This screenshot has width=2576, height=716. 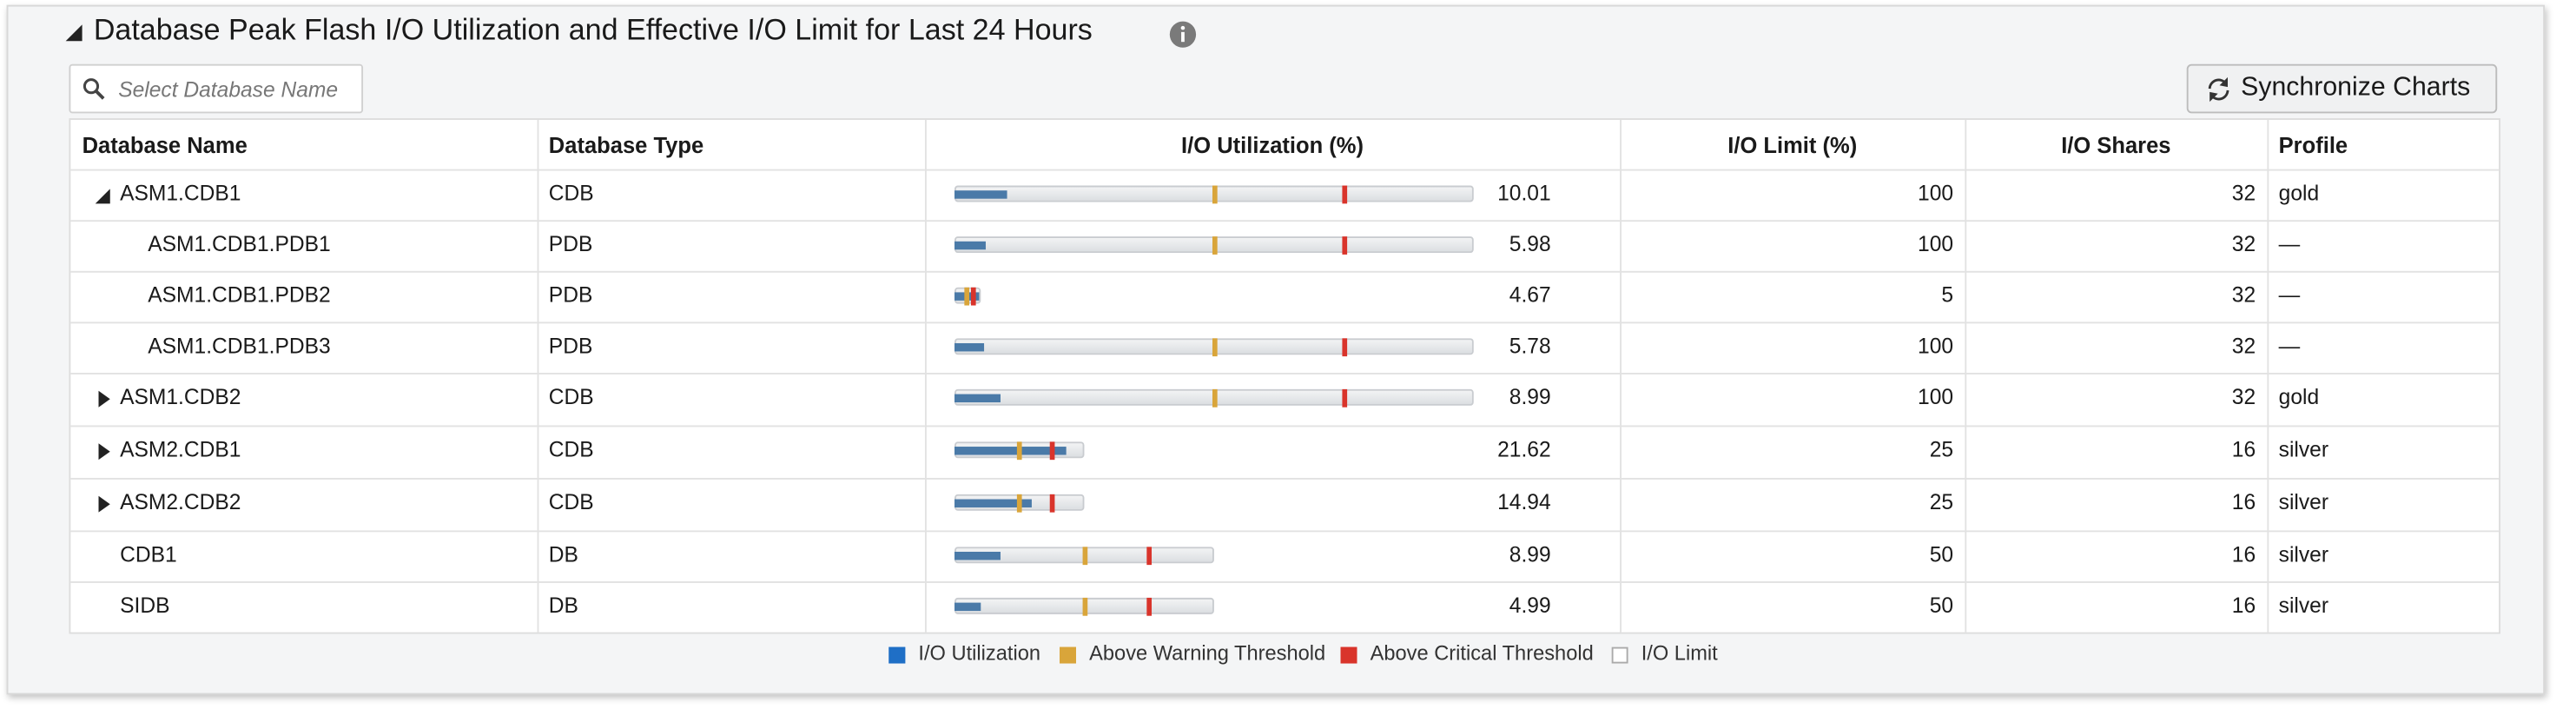 What do you see at coordinates (1530, 605) in the screenshot?
I see `io-utilization-value: 4.99` at bounding box center [1530, 605].